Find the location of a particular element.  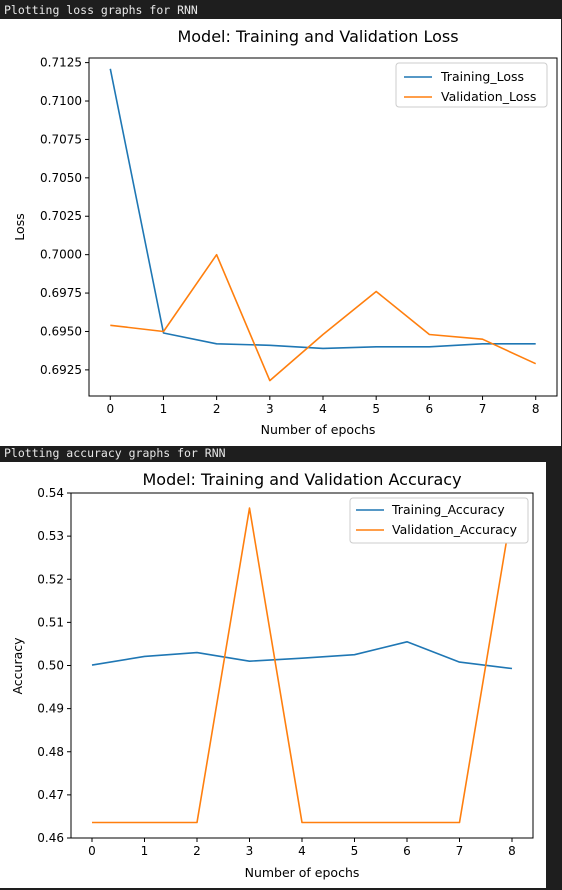

y-tick-label: 0.47 is located at coordinates (50, 795).